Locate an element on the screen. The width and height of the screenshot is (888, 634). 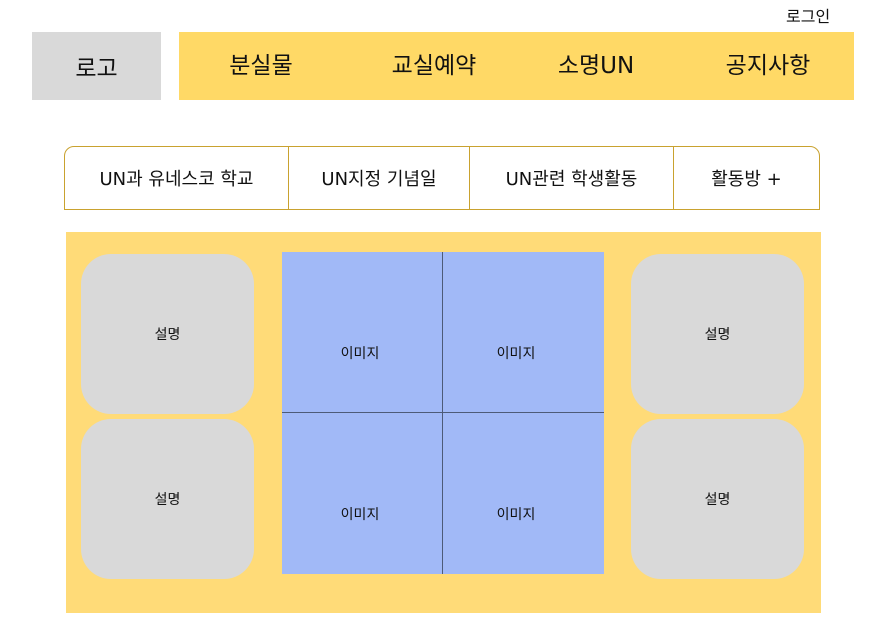
tab-activity-room-add: 활동방 + is located at coordinates (746, 178).